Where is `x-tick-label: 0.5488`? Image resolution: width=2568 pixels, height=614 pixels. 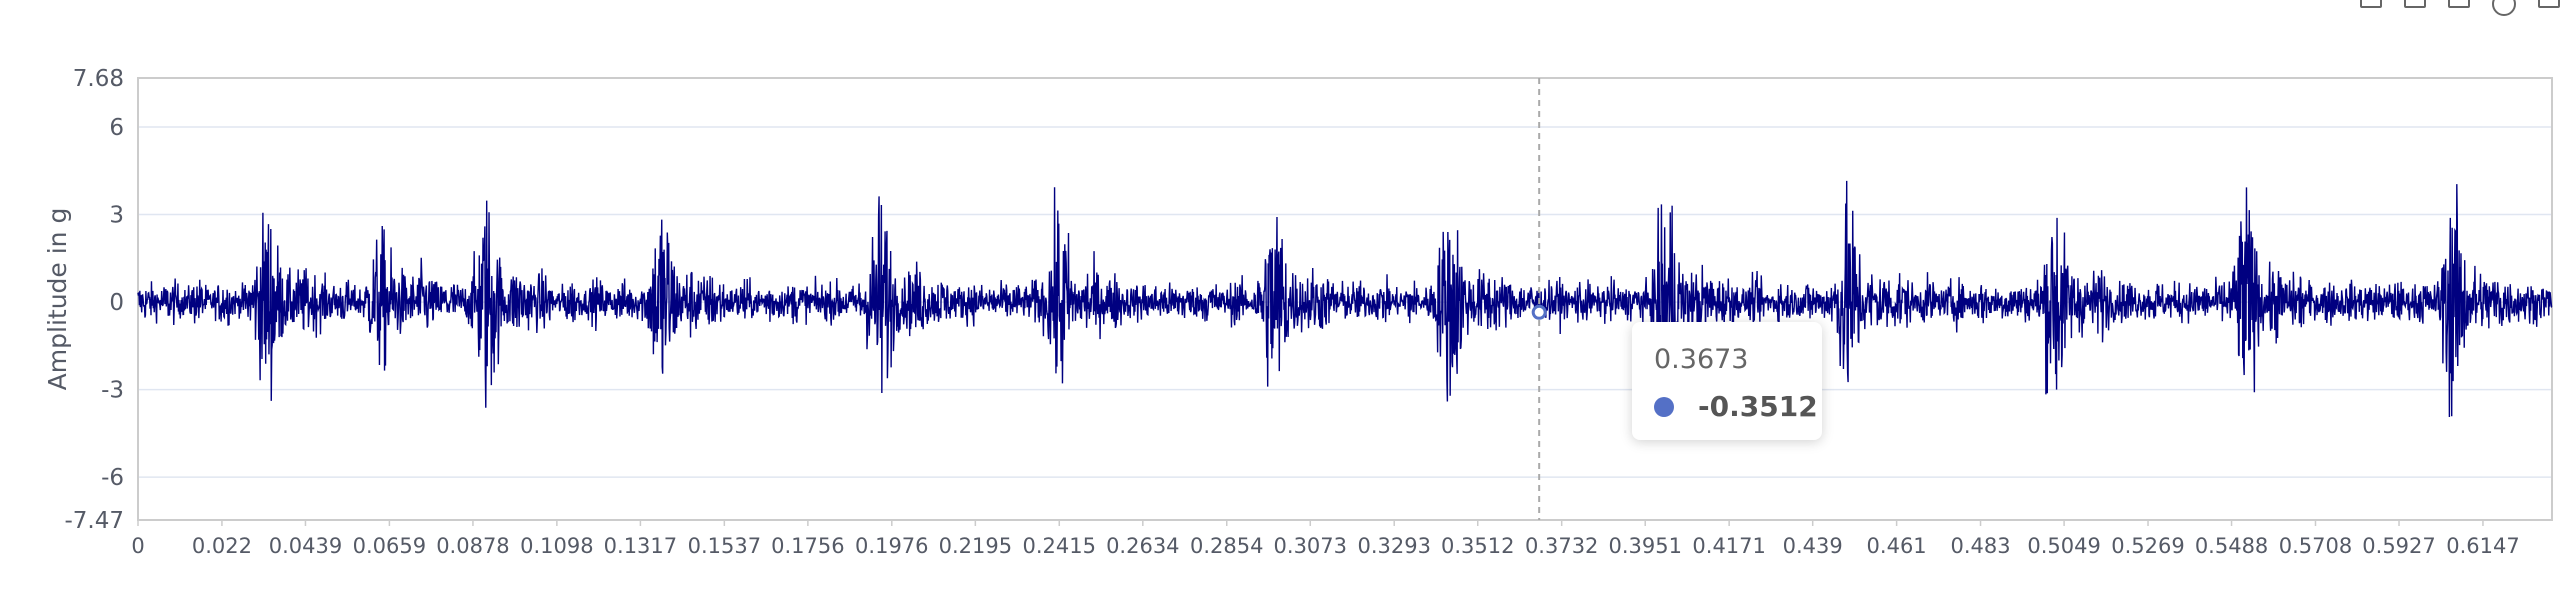
x-tick-label: 0.5488 is located at coordinates (2231, 546).